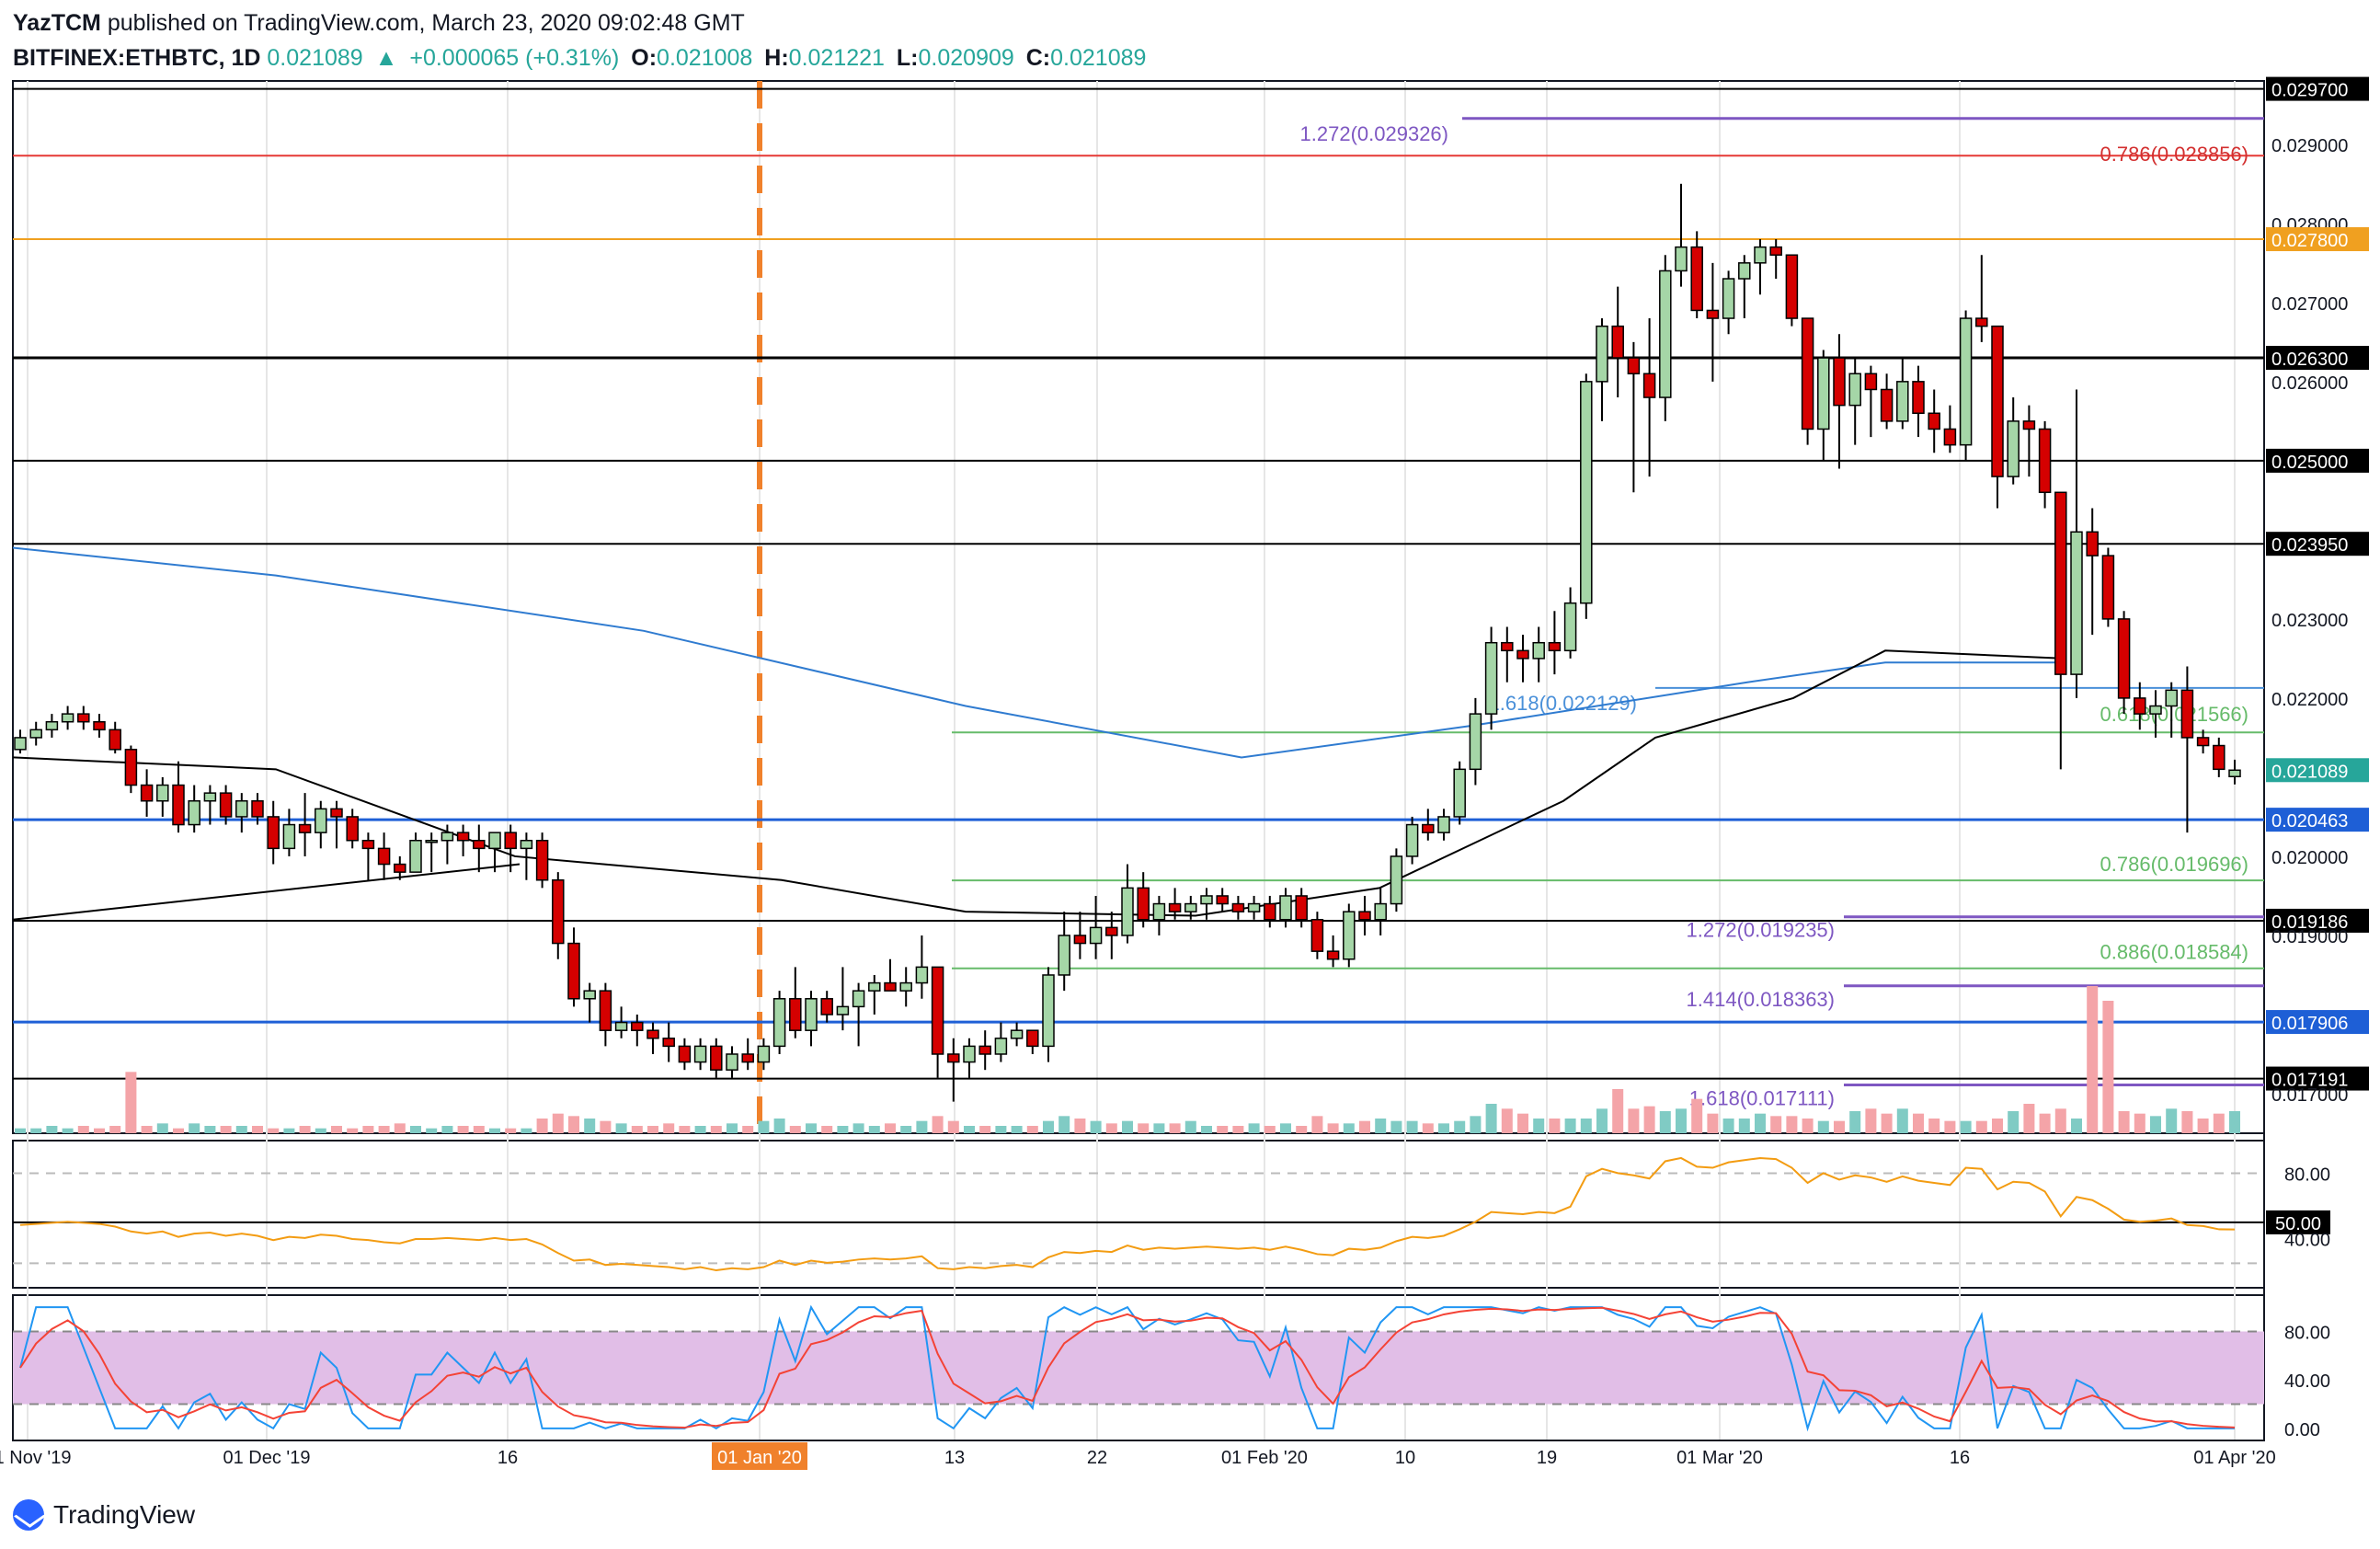  What do you see at coordinates (1138, 1368) in the screenshot?
I see `stoch-band` at bounding box center [1138, 1368].